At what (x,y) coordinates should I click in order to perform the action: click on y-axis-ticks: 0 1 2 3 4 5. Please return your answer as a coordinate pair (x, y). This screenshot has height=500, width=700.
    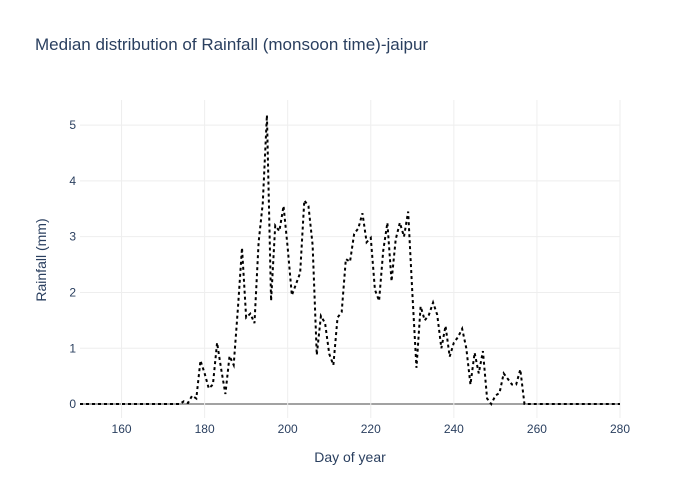
    Looking at the image, I should click on (72, 264).